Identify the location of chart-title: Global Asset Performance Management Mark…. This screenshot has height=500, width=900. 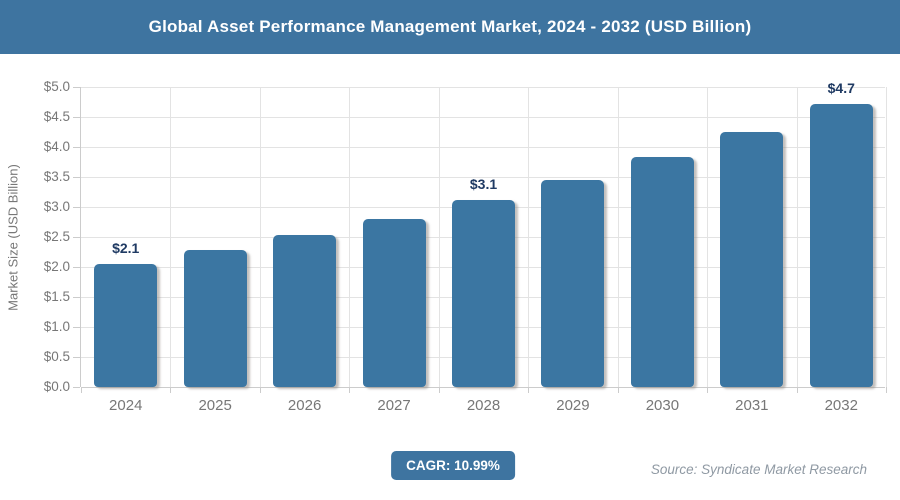
(450, 26).